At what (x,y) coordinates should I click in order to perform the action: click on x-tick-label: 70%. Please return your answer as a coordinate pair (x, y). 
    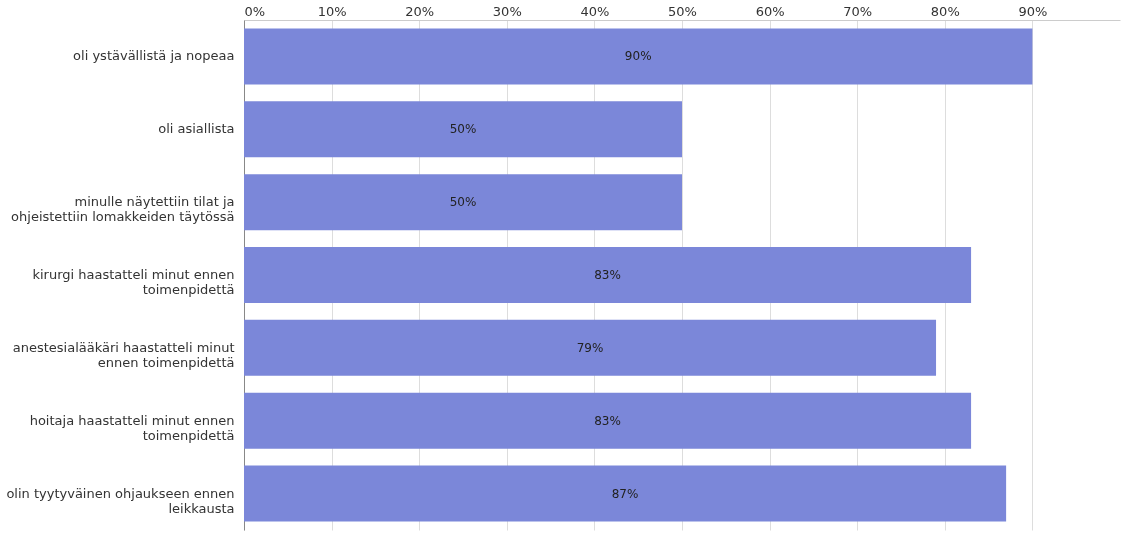
    Looking at the image, I should click on (858, 11).